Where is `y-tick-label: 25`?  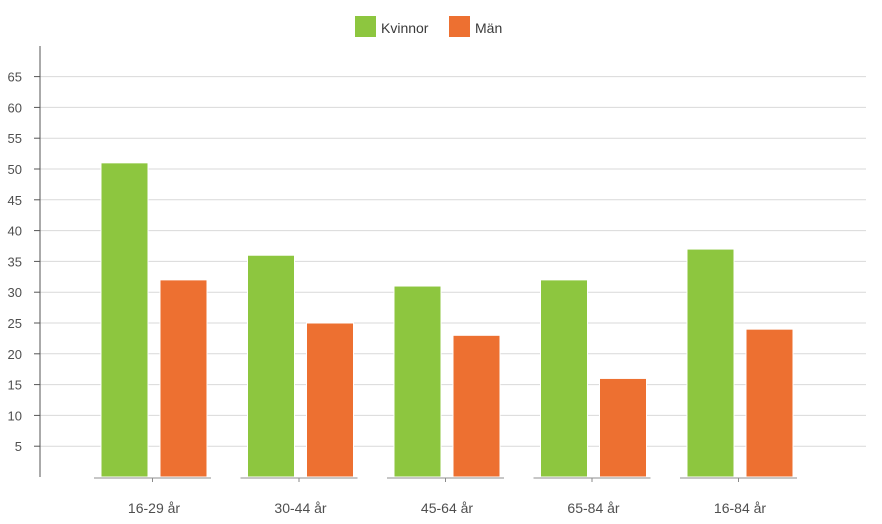 y-tick-label: 25 is located at coordinates (15, 323).